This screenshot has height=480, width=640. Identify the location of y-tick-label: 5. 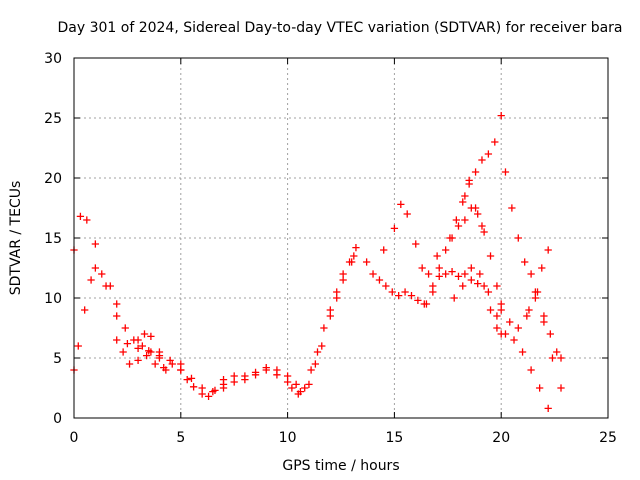
(57, 359).